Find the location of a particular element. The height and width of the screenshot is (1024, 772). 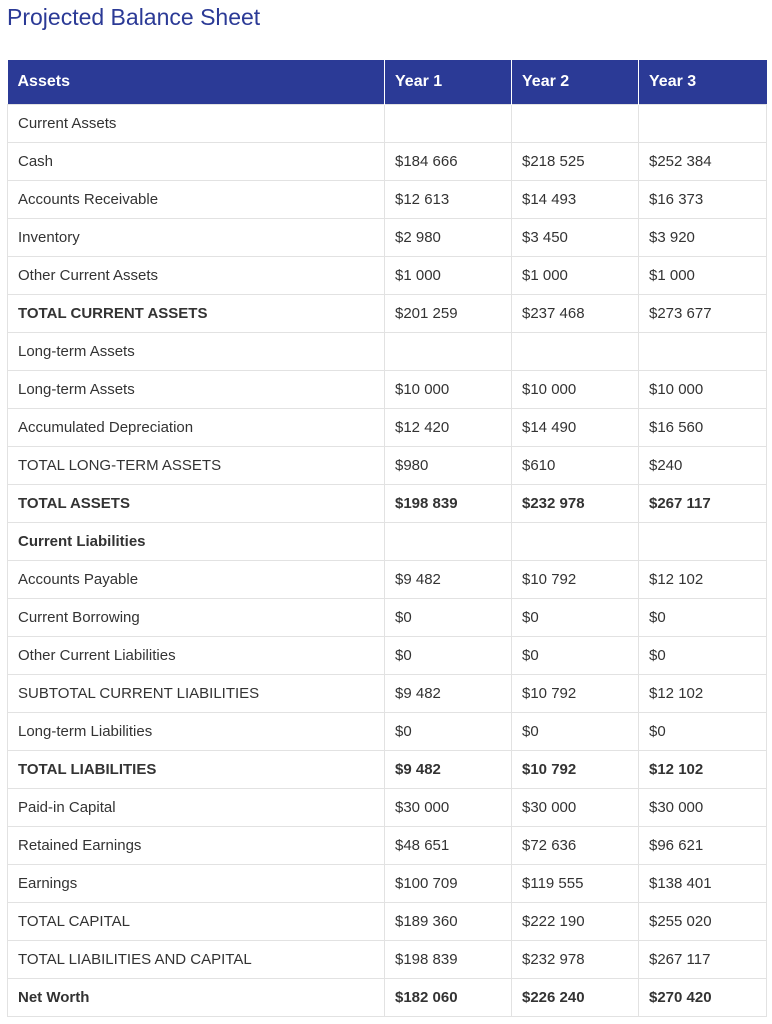

row-label: Cash is located at coordinates (196, 161).